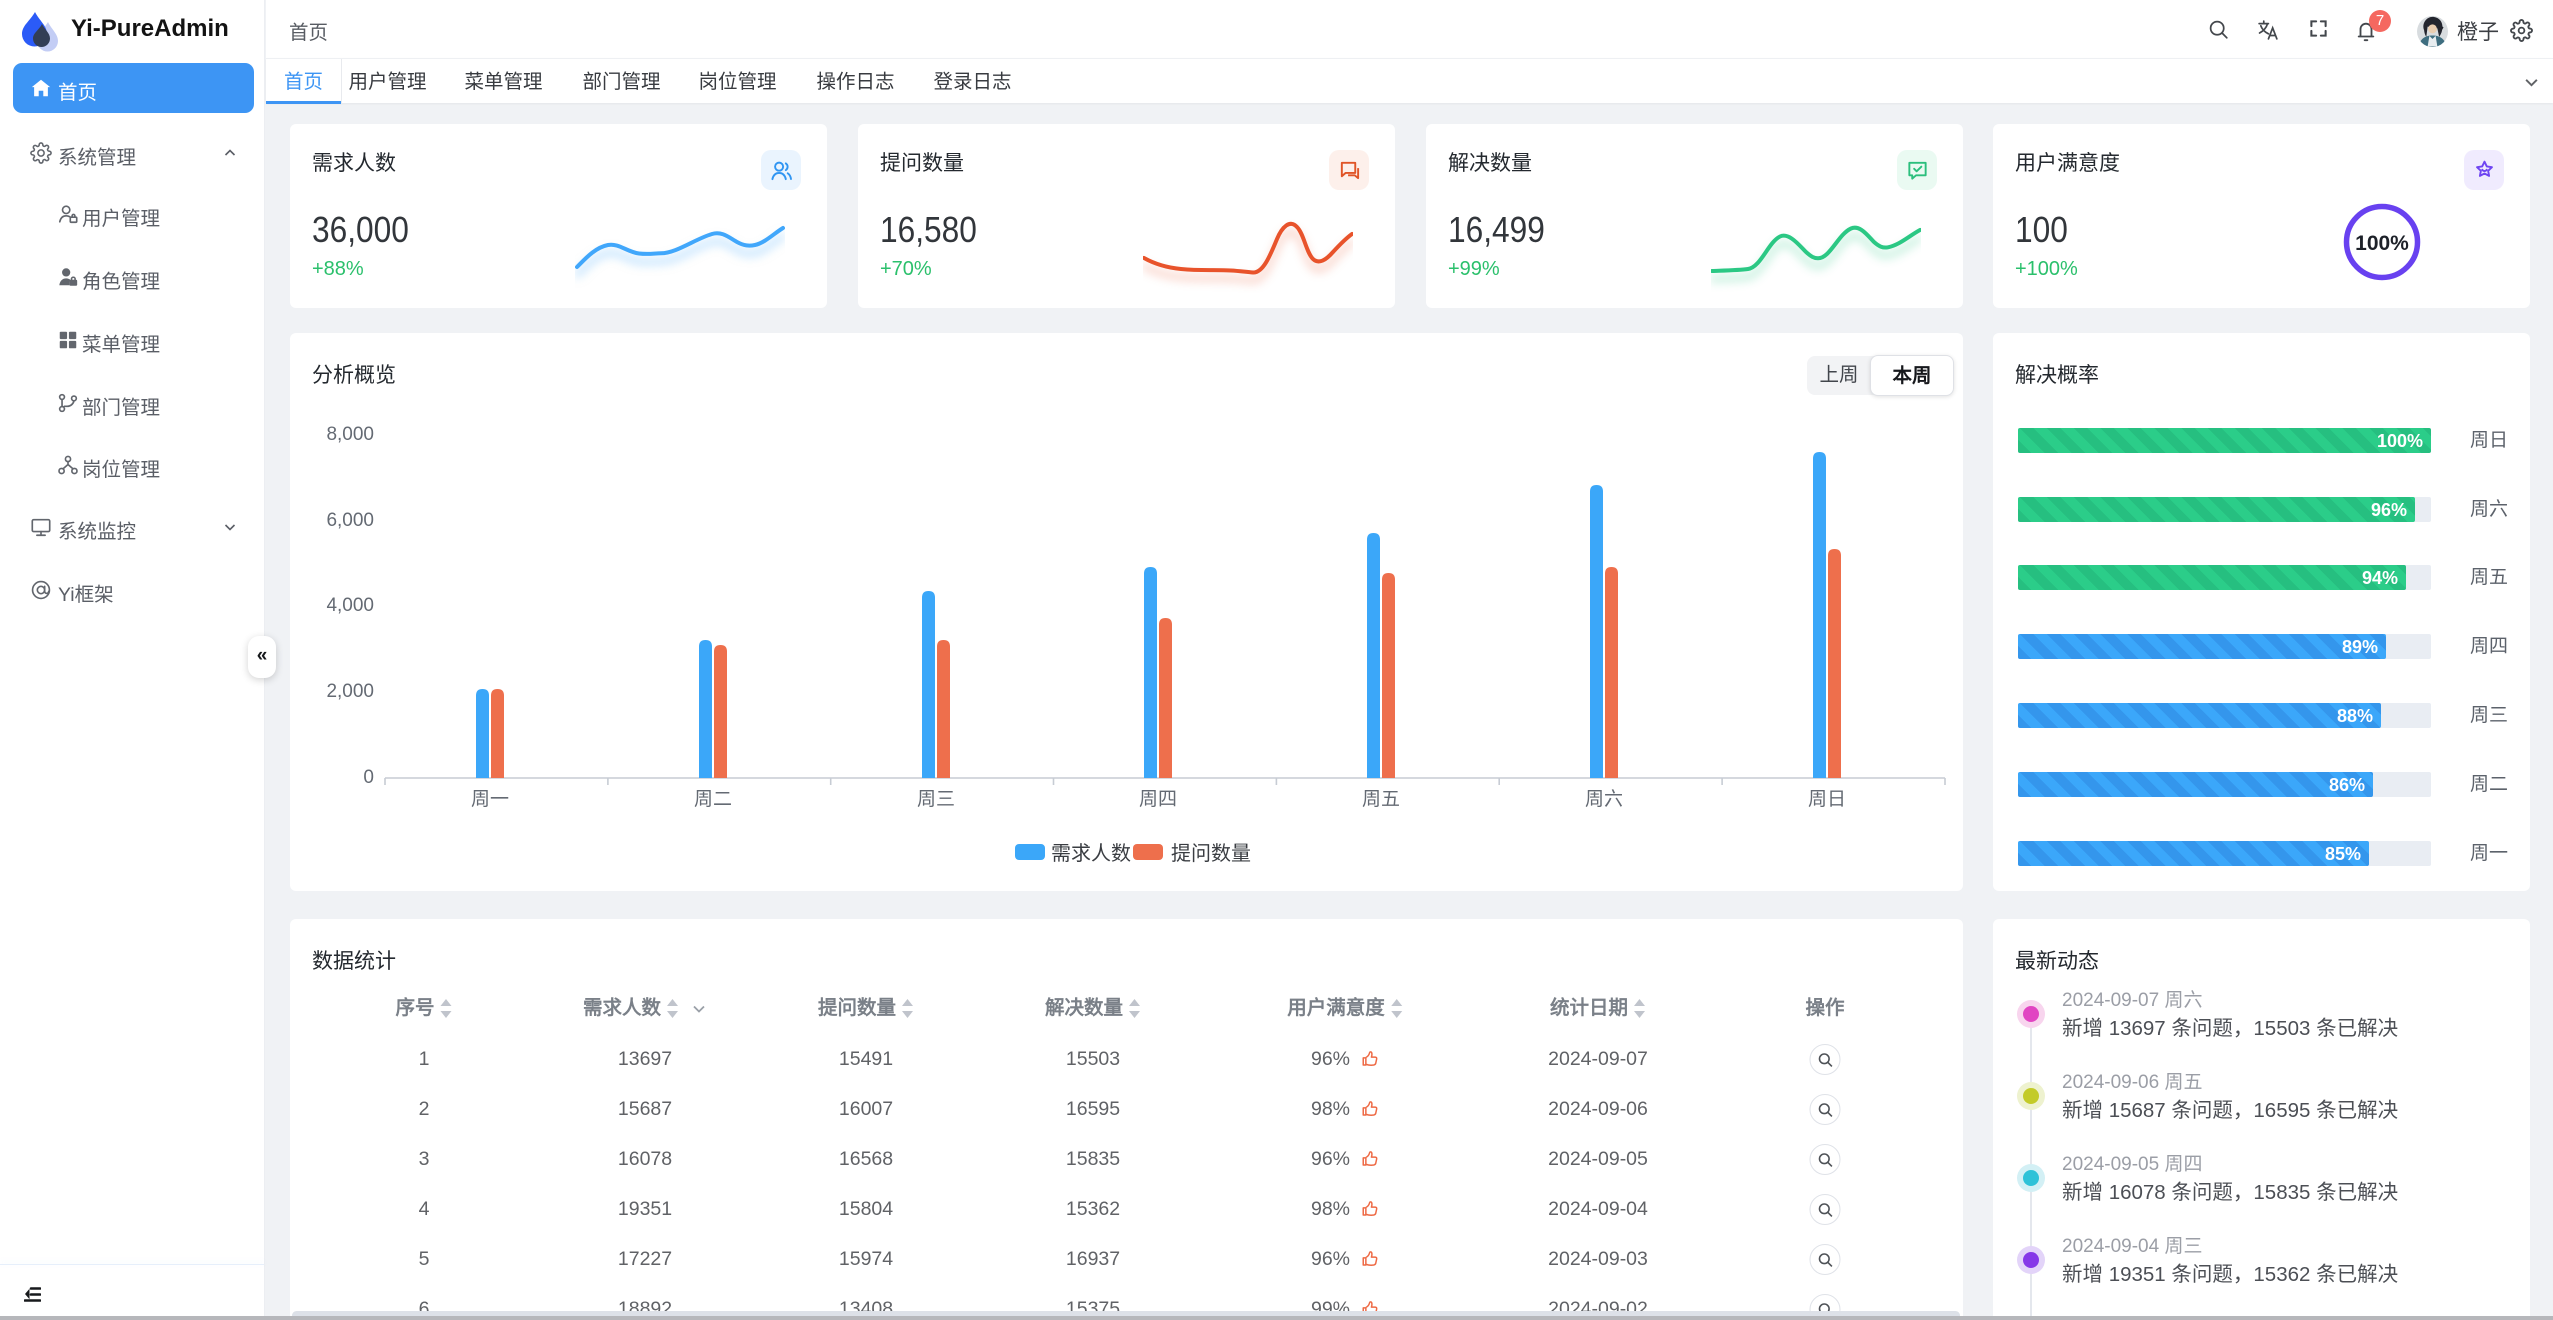 The width and height of the screenshot is (2553, 1320). I want to click on svg-text: 0, so click(368, 777).